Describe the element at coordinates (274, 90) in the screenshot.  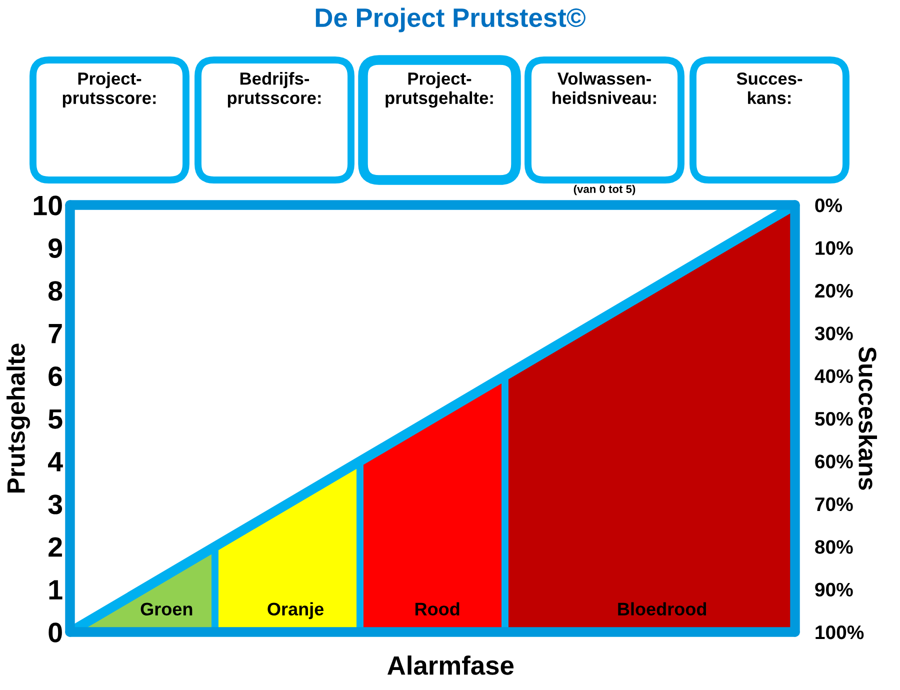
I see `text: Bedrijfs- prutsscore:` at that location.